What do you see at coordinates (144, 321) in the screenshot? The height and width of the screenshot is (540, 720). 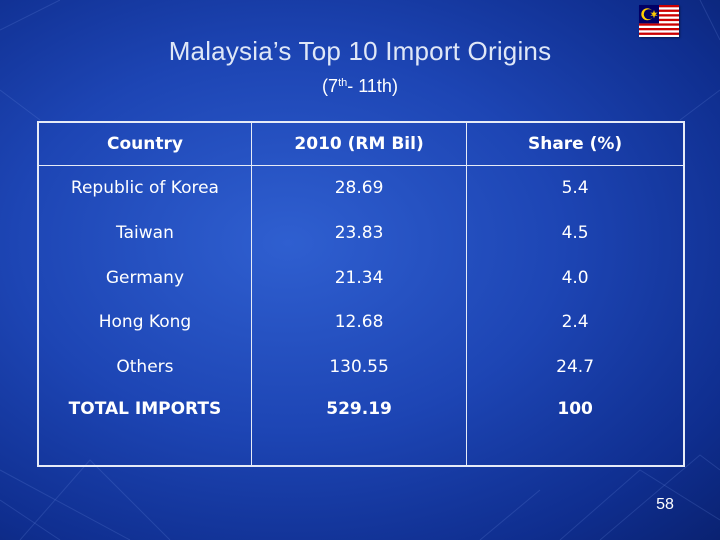 I see `country-cell: Hong Kong` at bounding box center [144, 321].